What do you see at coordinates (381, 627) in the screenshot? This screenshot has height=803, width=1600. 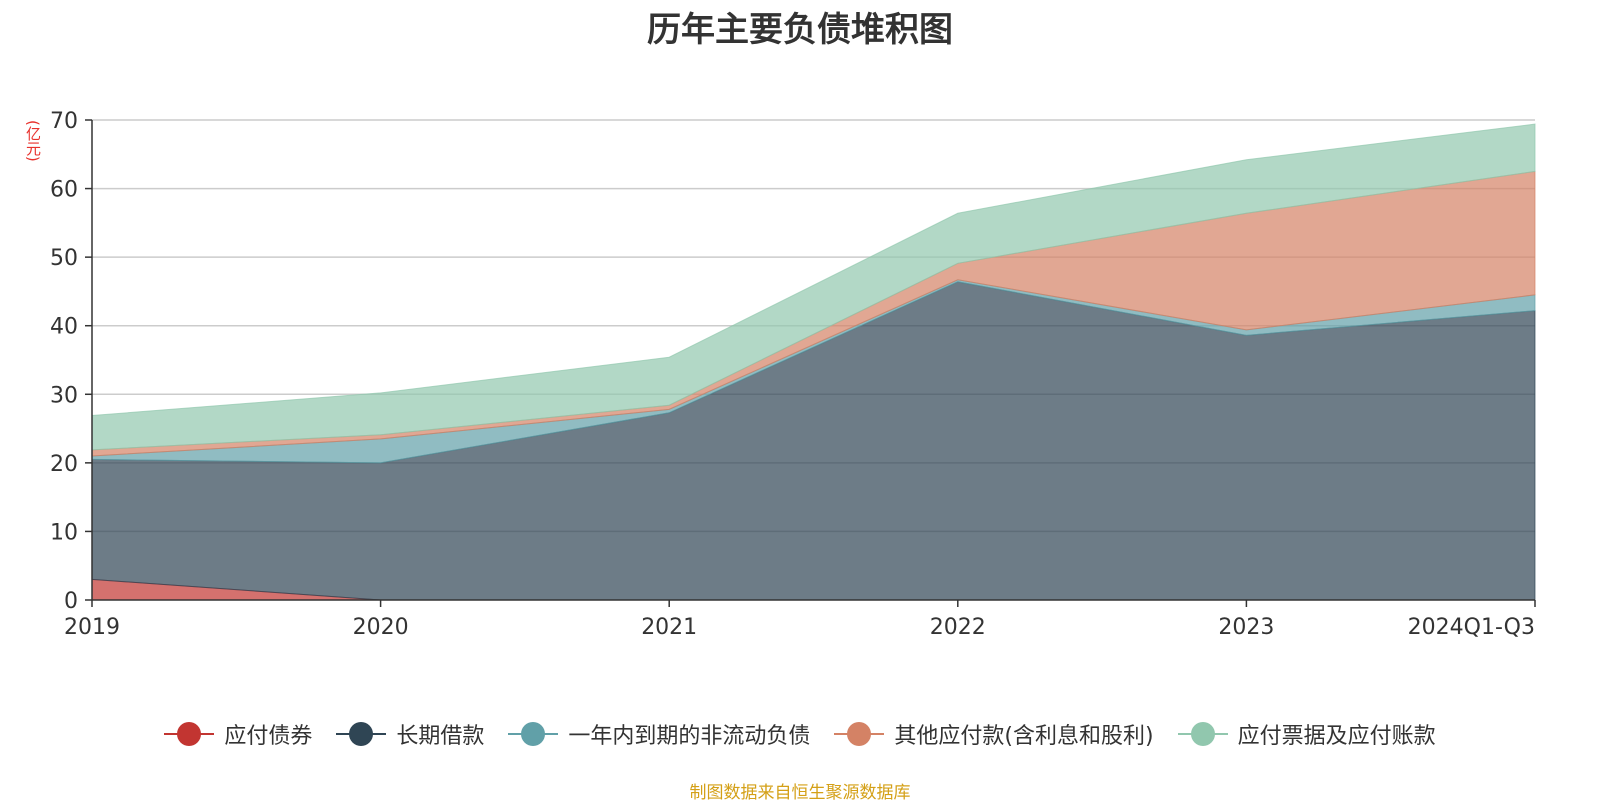 I see `x-tick-label-1: 2020` at bounding box center [381, 627].